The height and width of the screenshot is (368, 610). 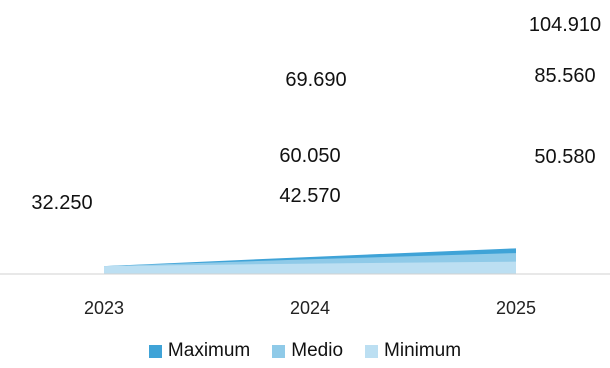 I want to click on data-label-minimum: 32.250, so click(x=61, y=203).